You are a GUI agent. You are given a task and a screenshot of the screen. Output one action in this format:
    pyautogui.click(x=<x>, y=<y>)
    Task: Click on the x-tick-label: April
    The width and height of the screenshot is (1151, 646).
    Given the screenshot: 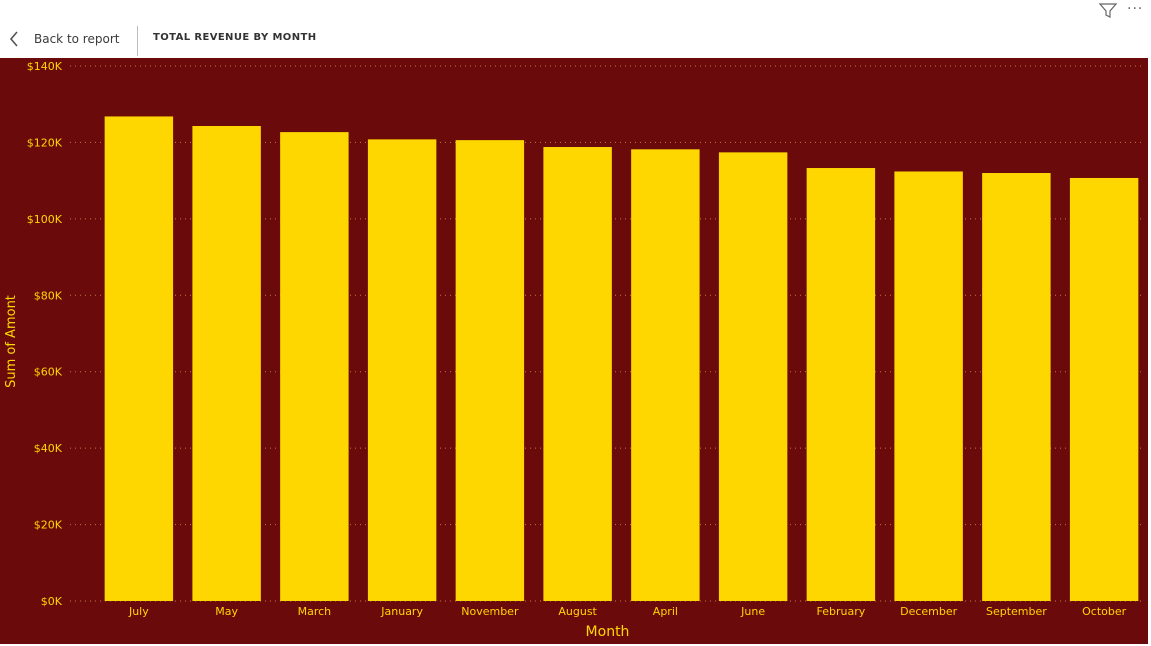 What is the action you would take?
    pyautogui.click(x=665, y=611)
    